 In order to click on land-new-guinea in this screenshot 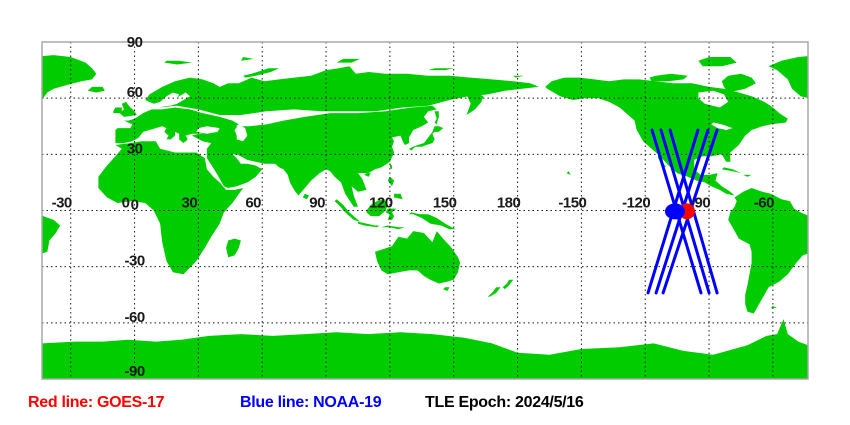, I will do `click(432, 221)`.